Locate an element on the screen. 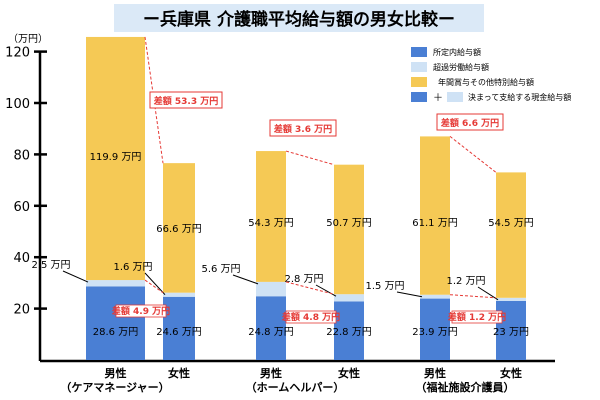  title-background is located at coordinates (299, 18).